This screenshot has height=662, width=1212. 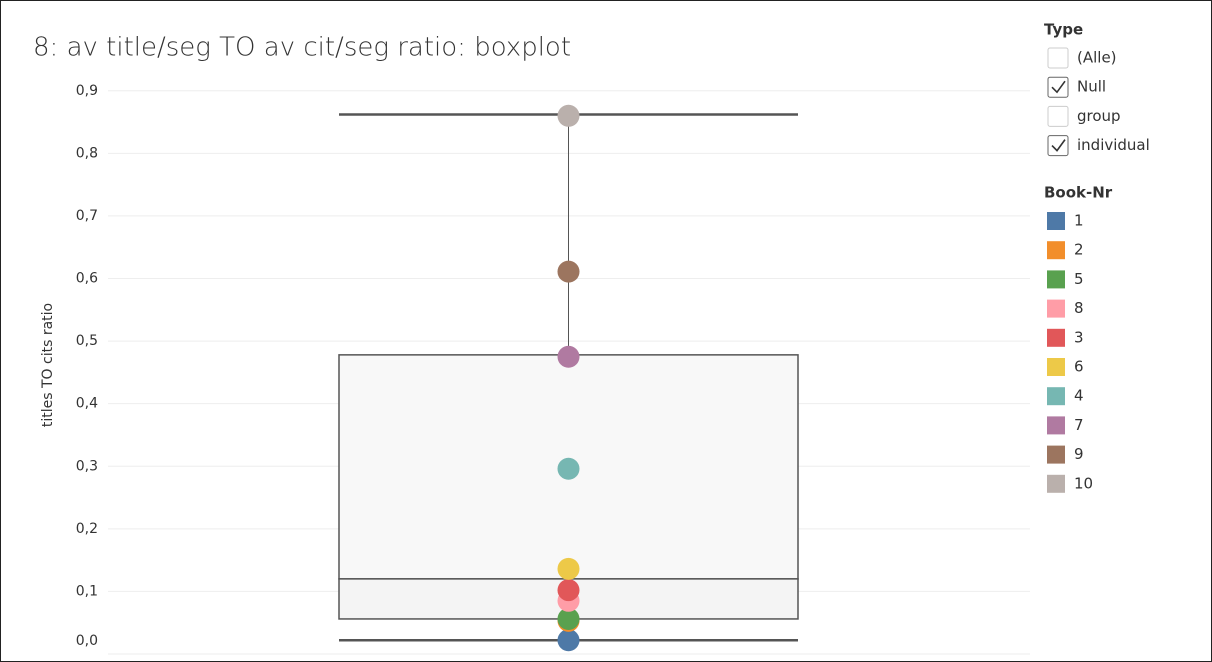 What do you see at coordinates (1079, 454) in the screenshot?
I see `legend-label: 9` at bounding box center [1079, 454].